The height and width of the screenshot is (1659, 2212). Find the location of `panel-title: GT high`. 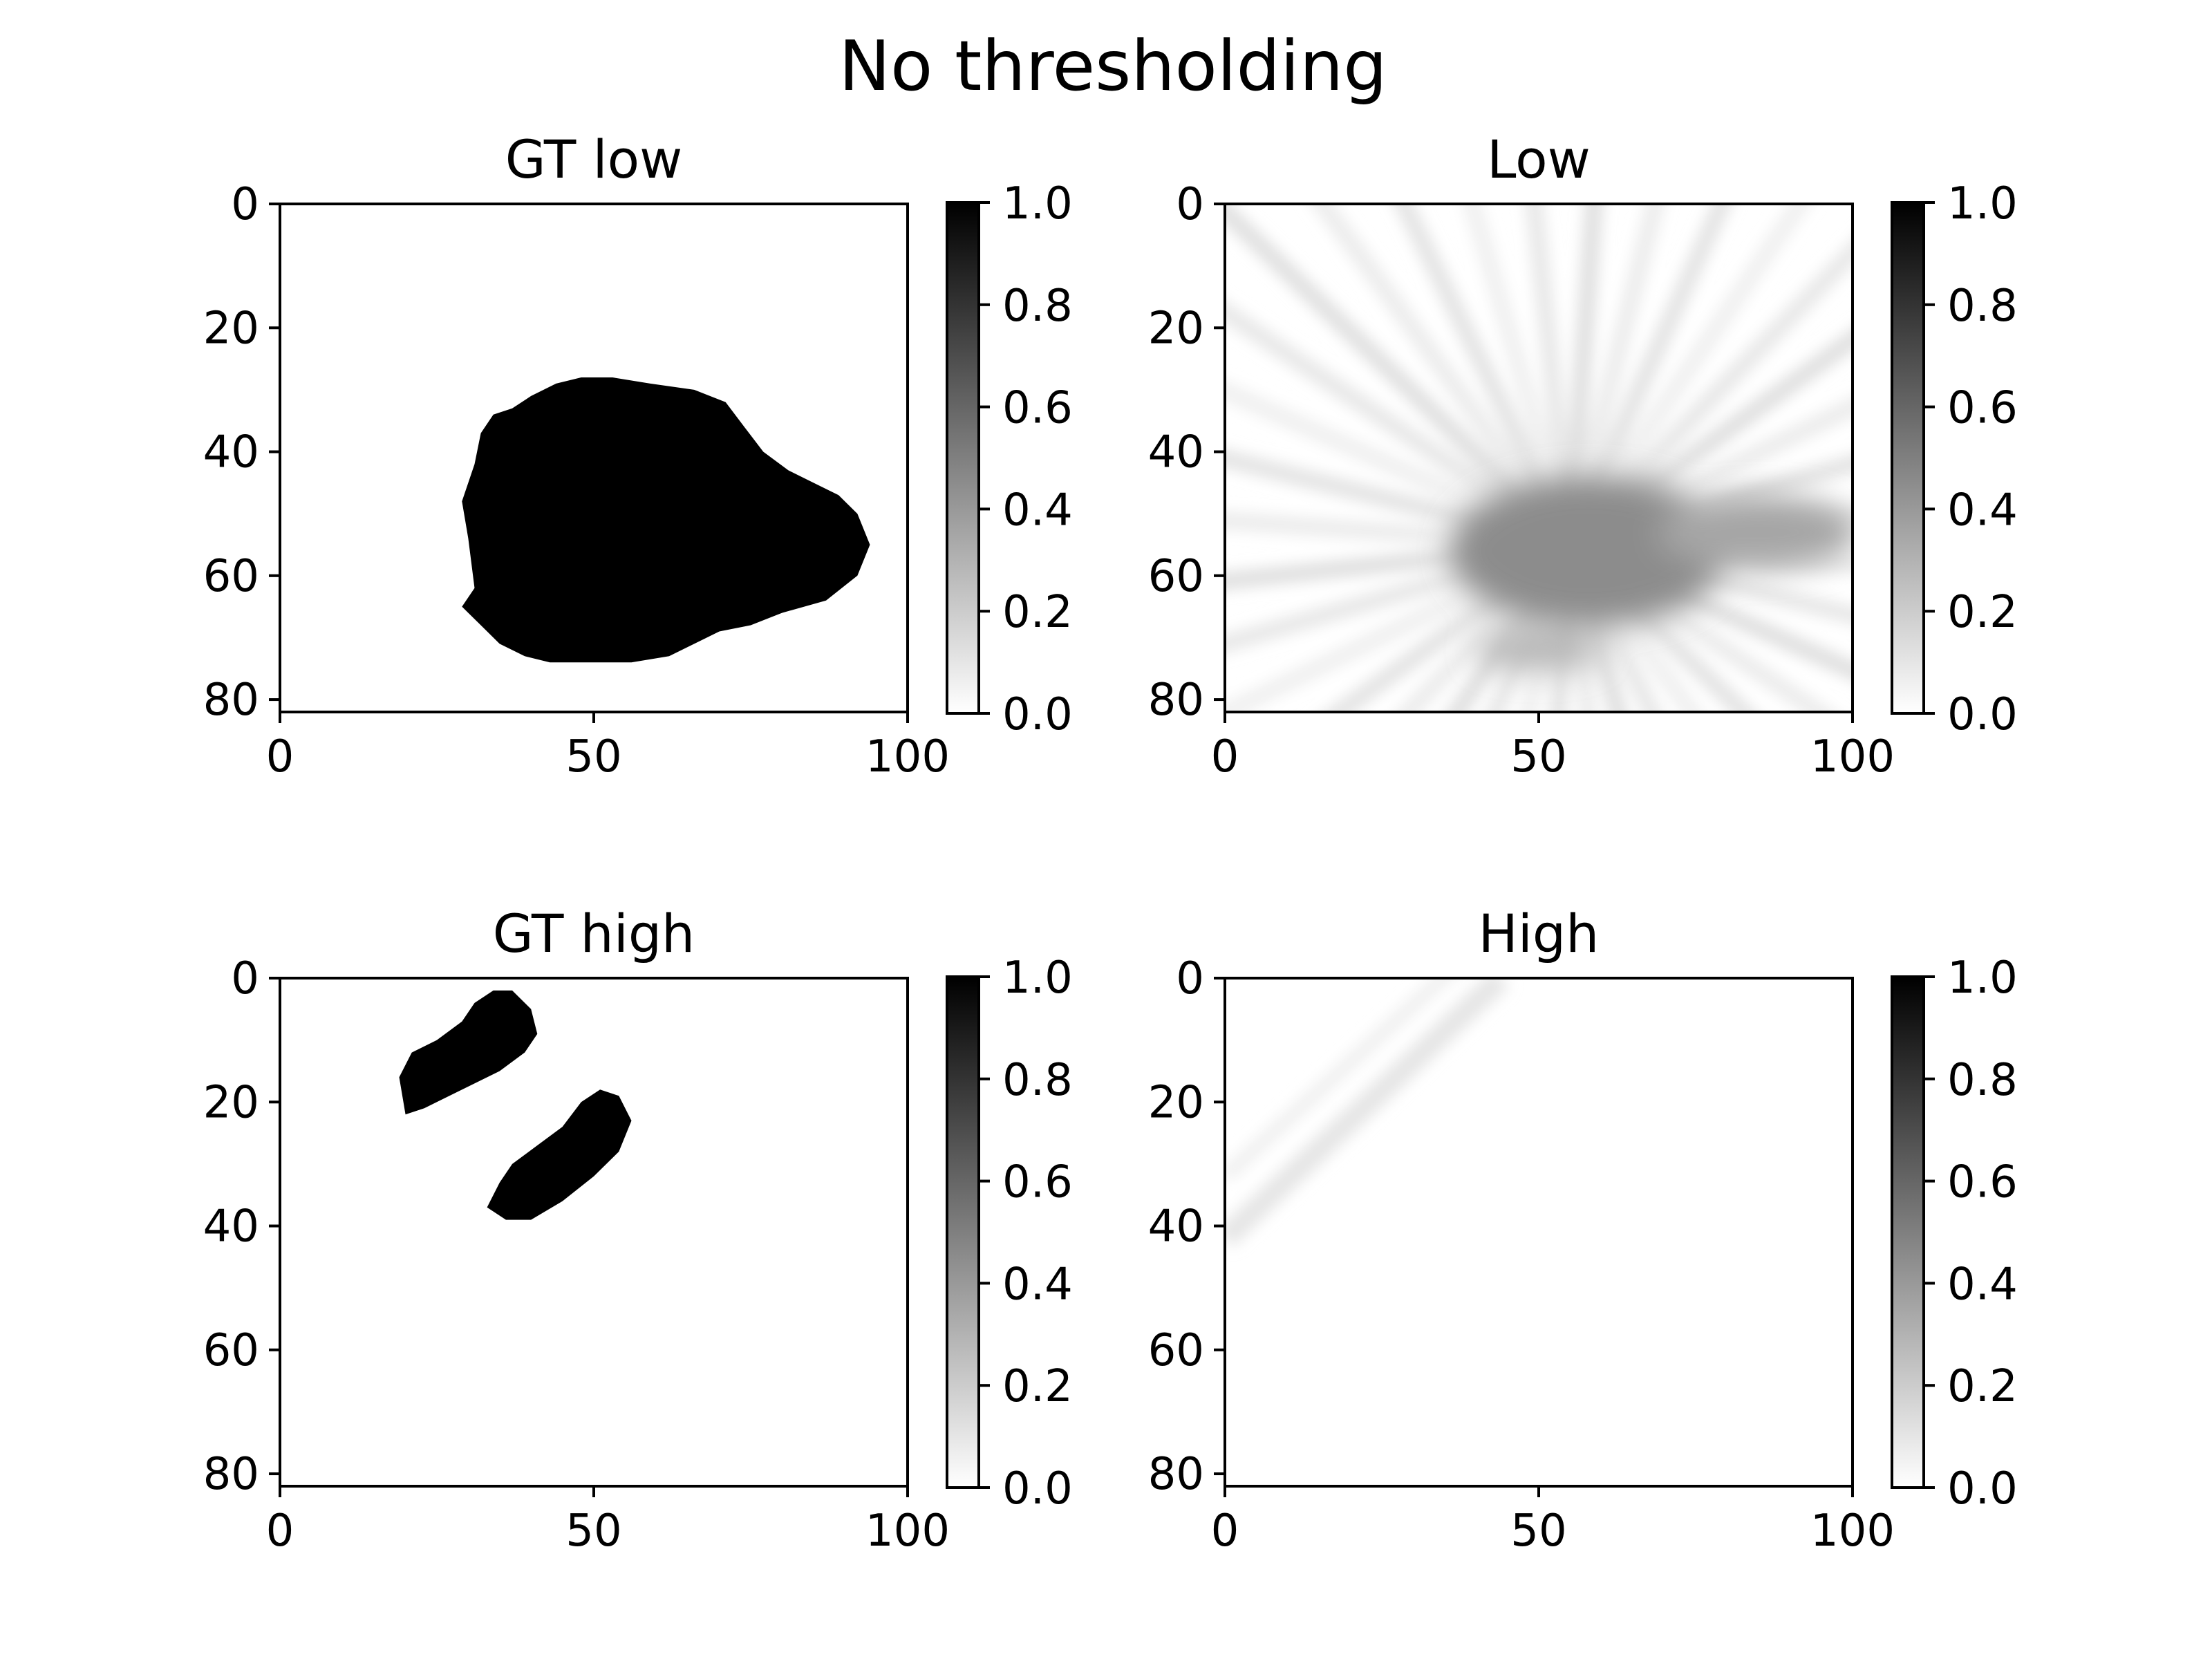

panel-title: GT high is located at coordinates (594, 934).